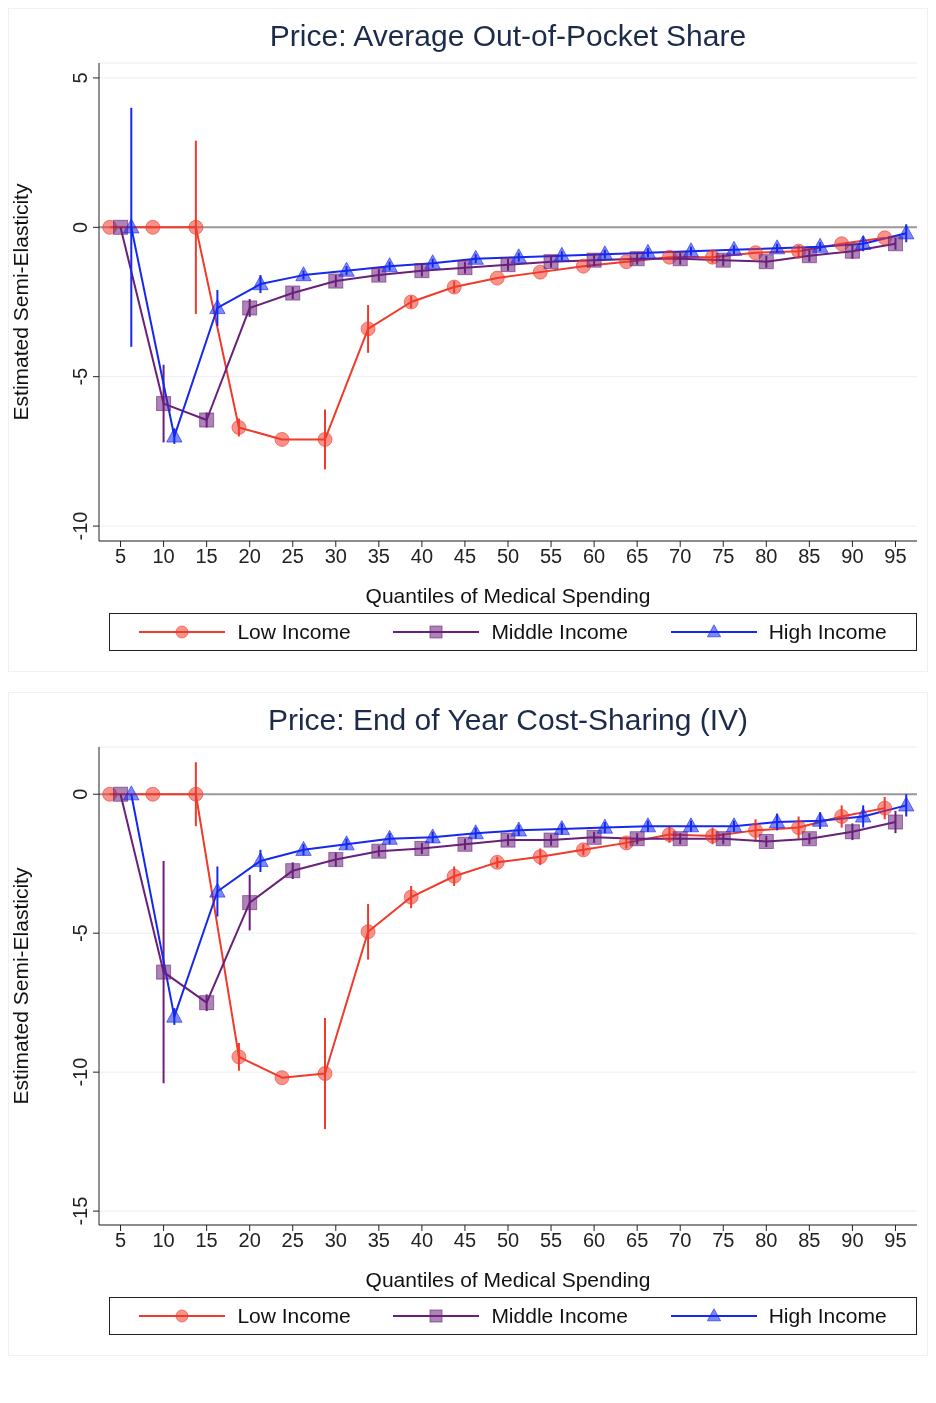  Describe the element at coordinates (508, 720) in the screenshot. I see `chart-title: Price: End of Year Cost-Sharing (IV)` at that location.